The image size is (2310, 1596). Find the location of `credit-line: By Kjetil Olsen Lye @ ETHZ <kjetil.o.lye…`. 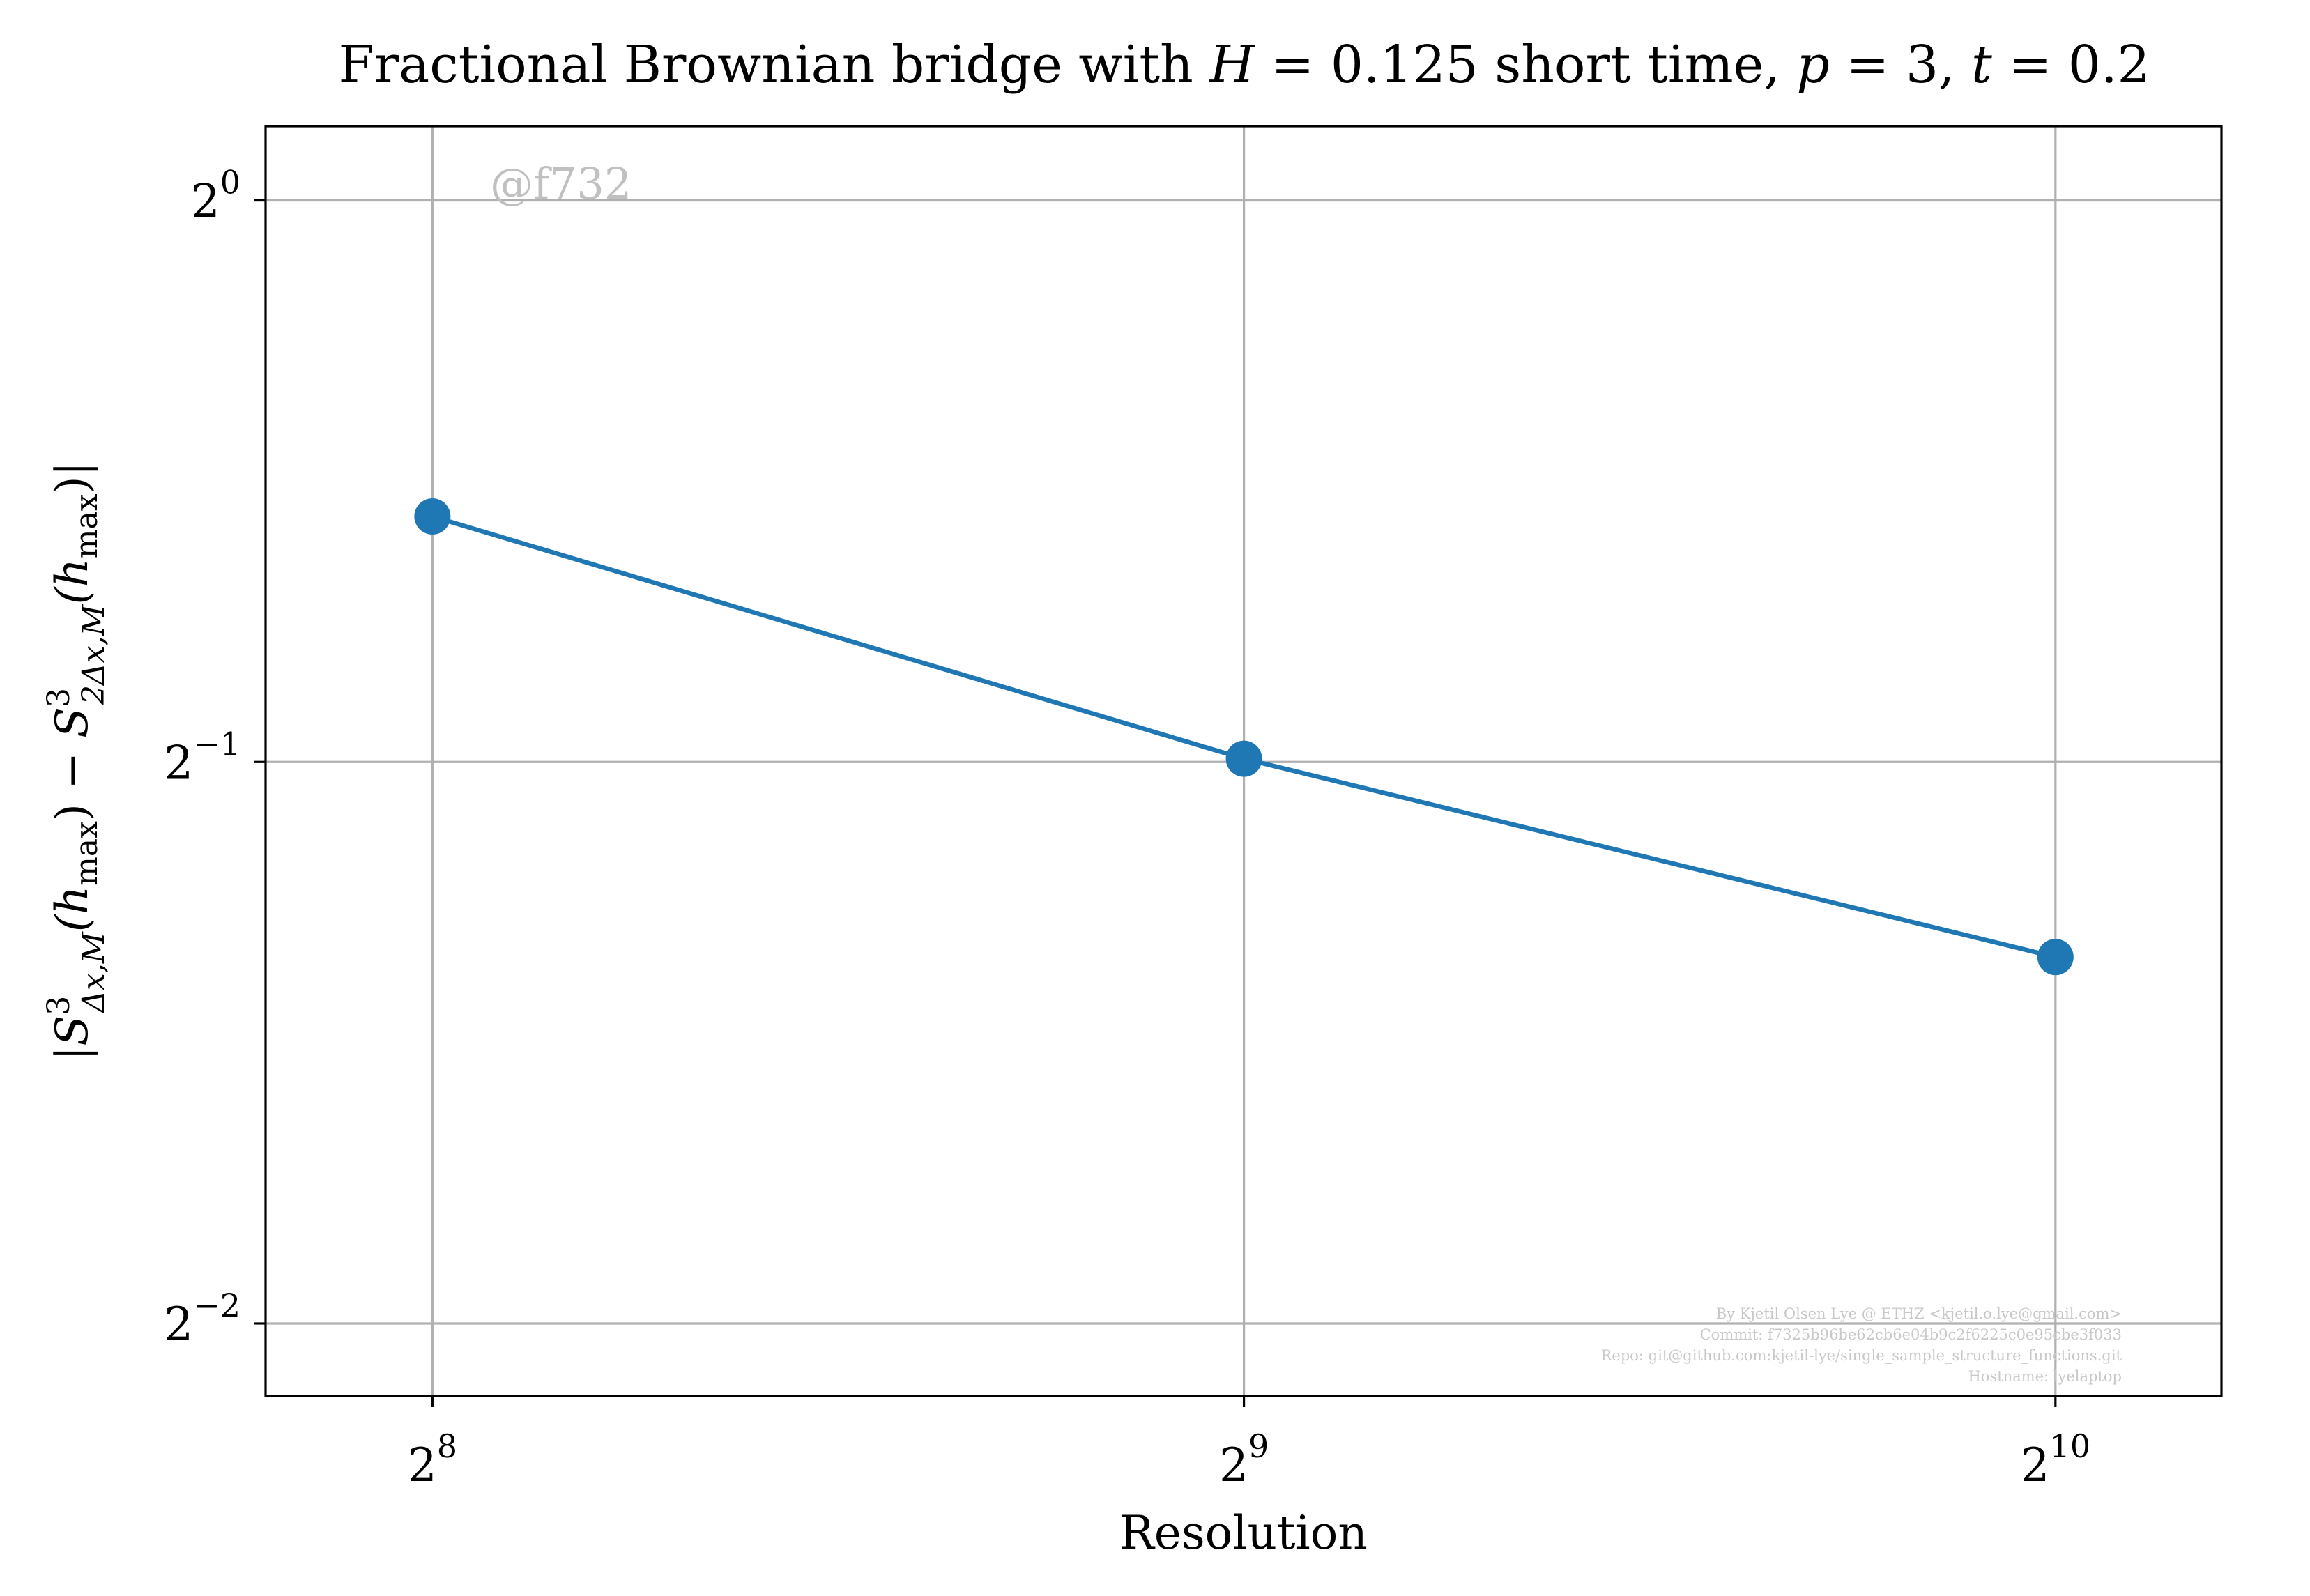

credit-line: By Kjetil Olsen Lye @ ETHZ <kjetil.o.lye… is located at coordinates (1919, 1313).